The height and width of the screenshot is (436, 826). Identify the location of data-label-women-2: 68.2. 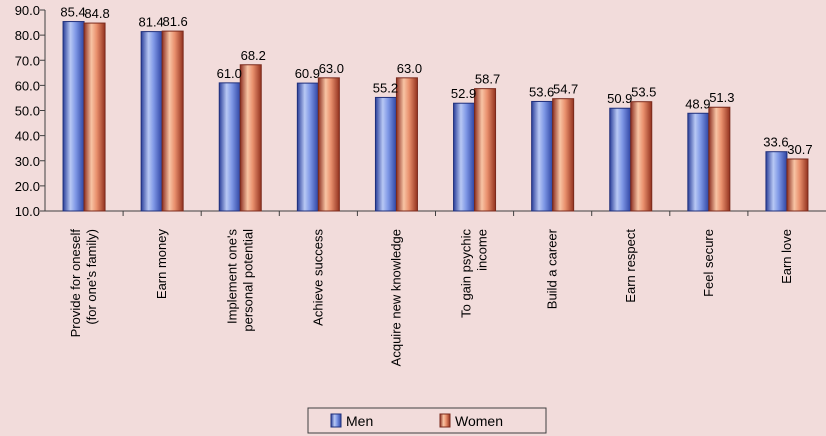
(253, 55).